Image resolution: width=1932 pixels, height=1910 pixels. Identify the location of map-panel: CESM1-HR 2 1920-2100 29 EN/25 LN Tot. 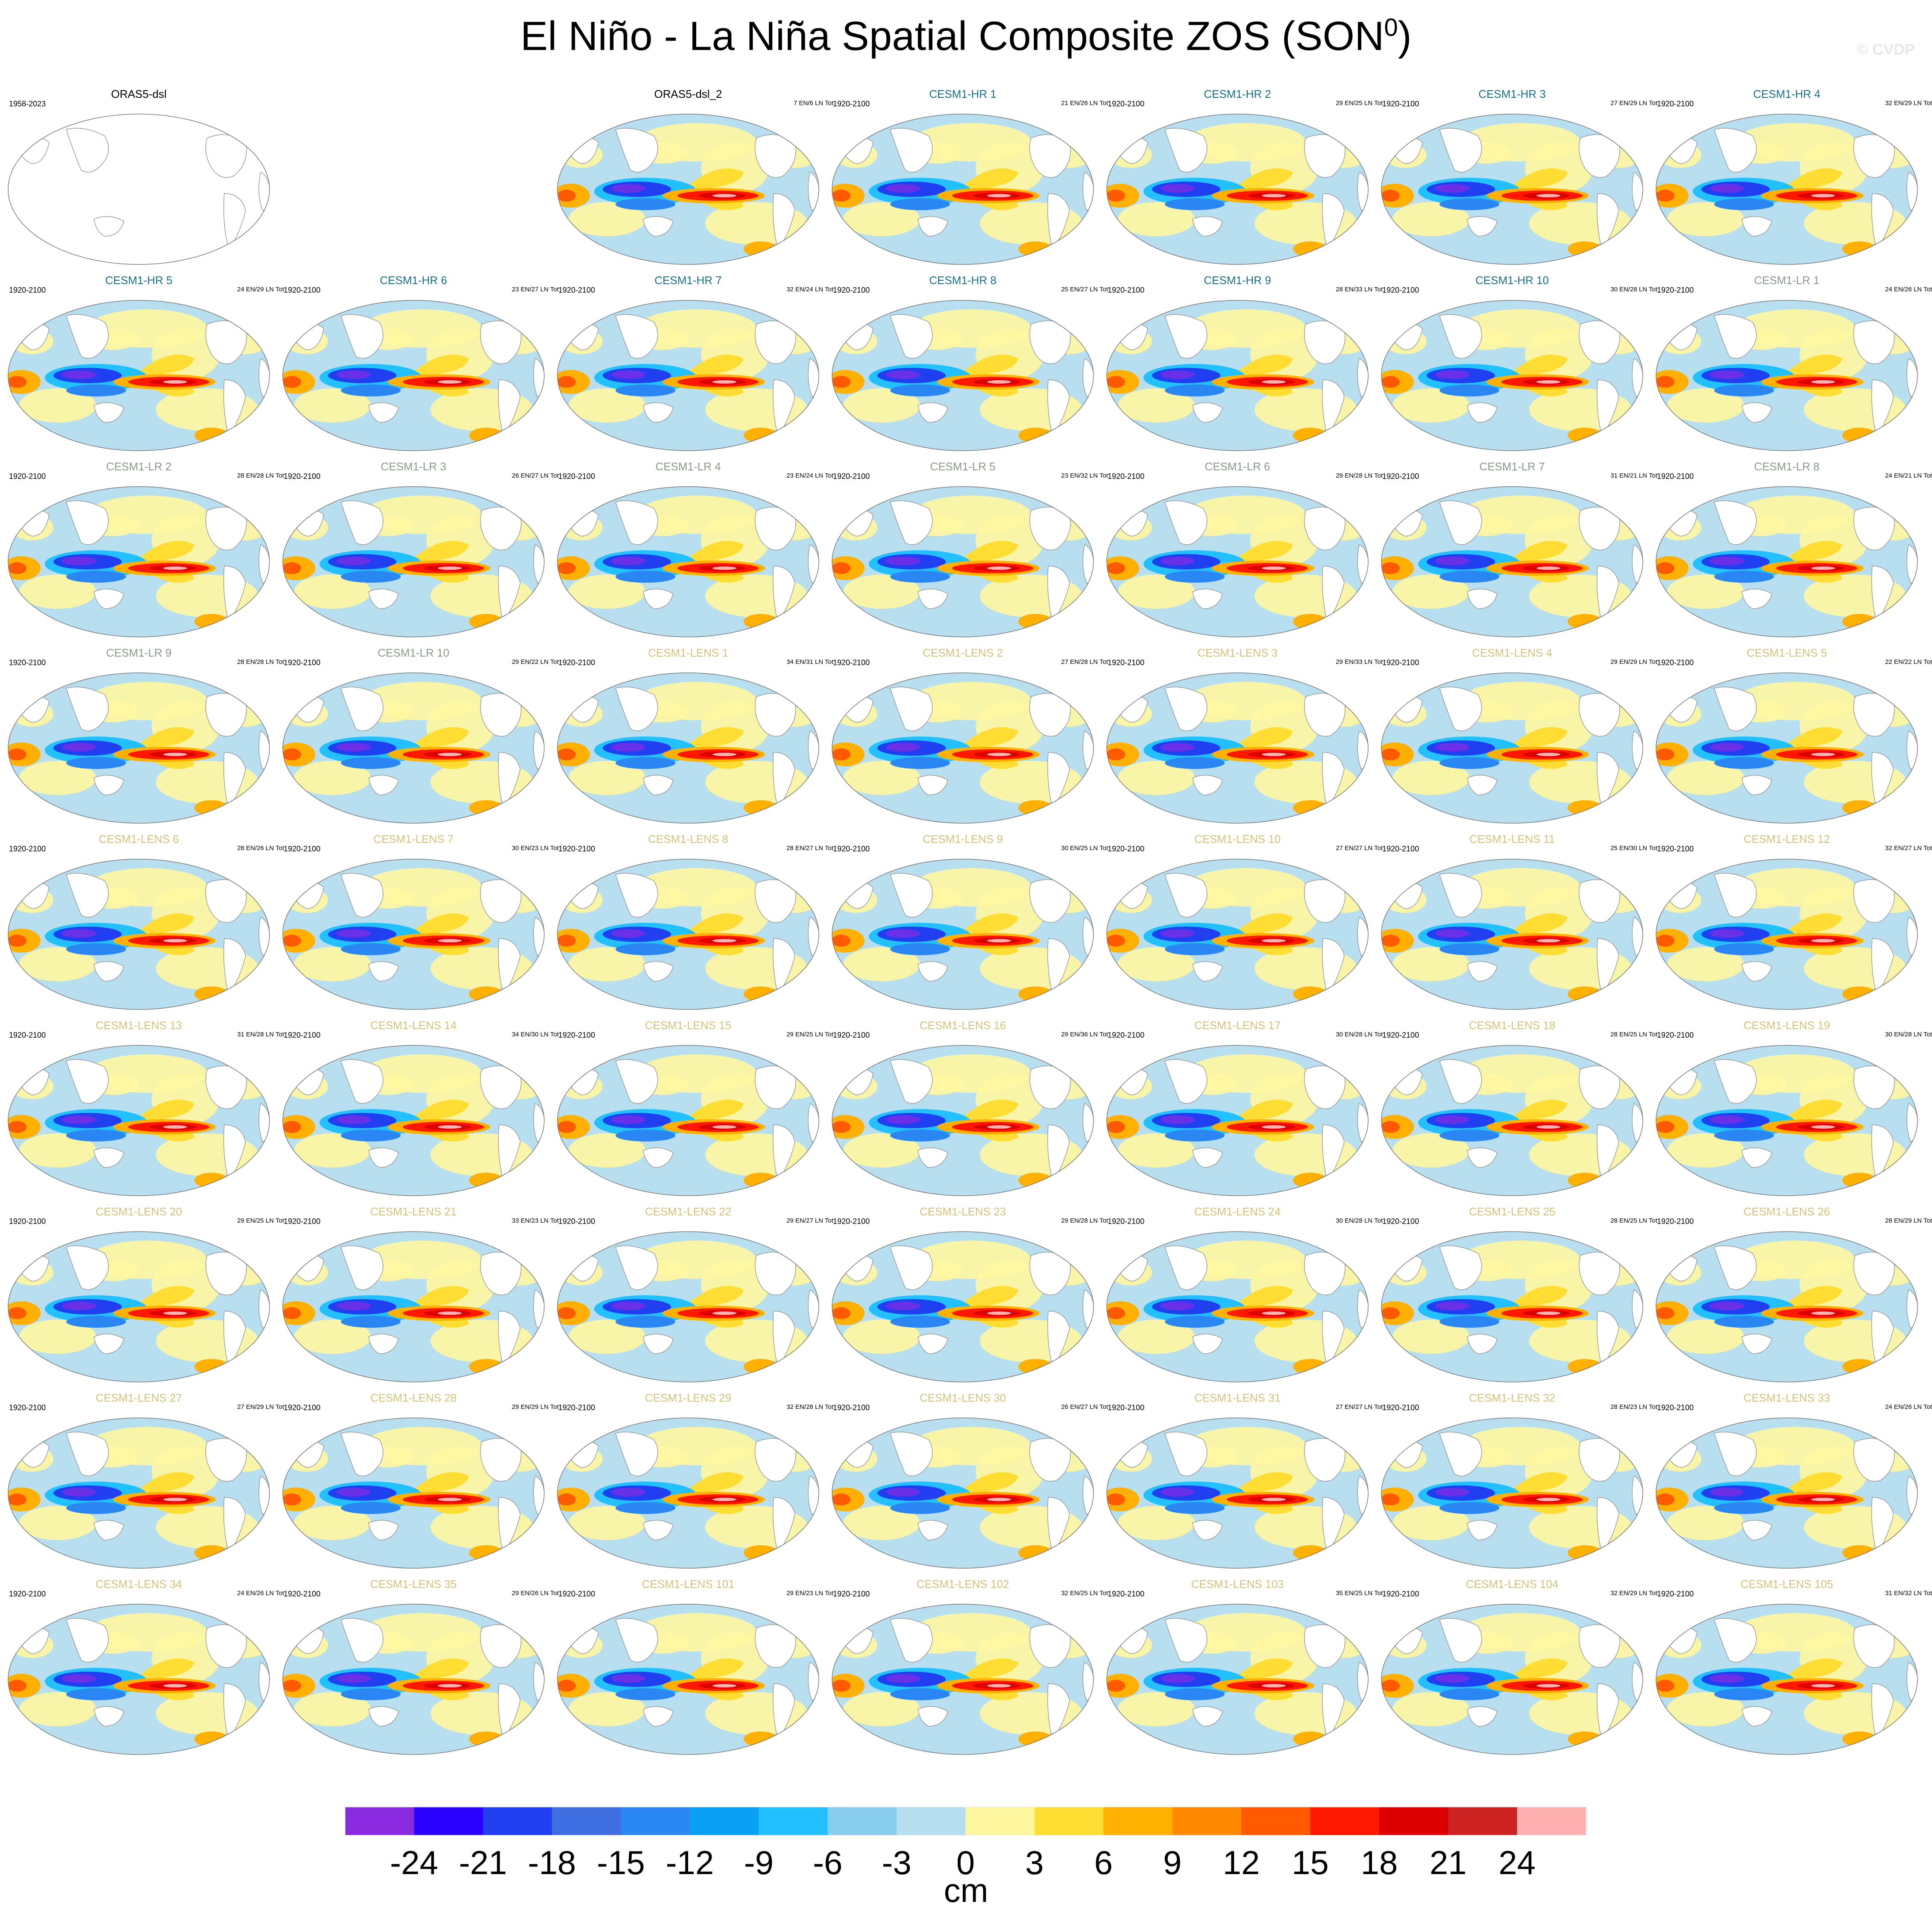
(1242, 177).